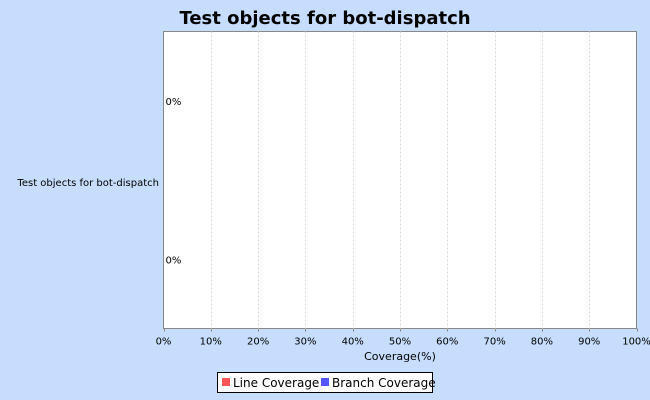 This screenshot has width=650, height=400. What do you see at coordinates (400, 356) in the screenshot?
I see `x-axis-title: Coverage(%)` at bounding box center [400, 356].